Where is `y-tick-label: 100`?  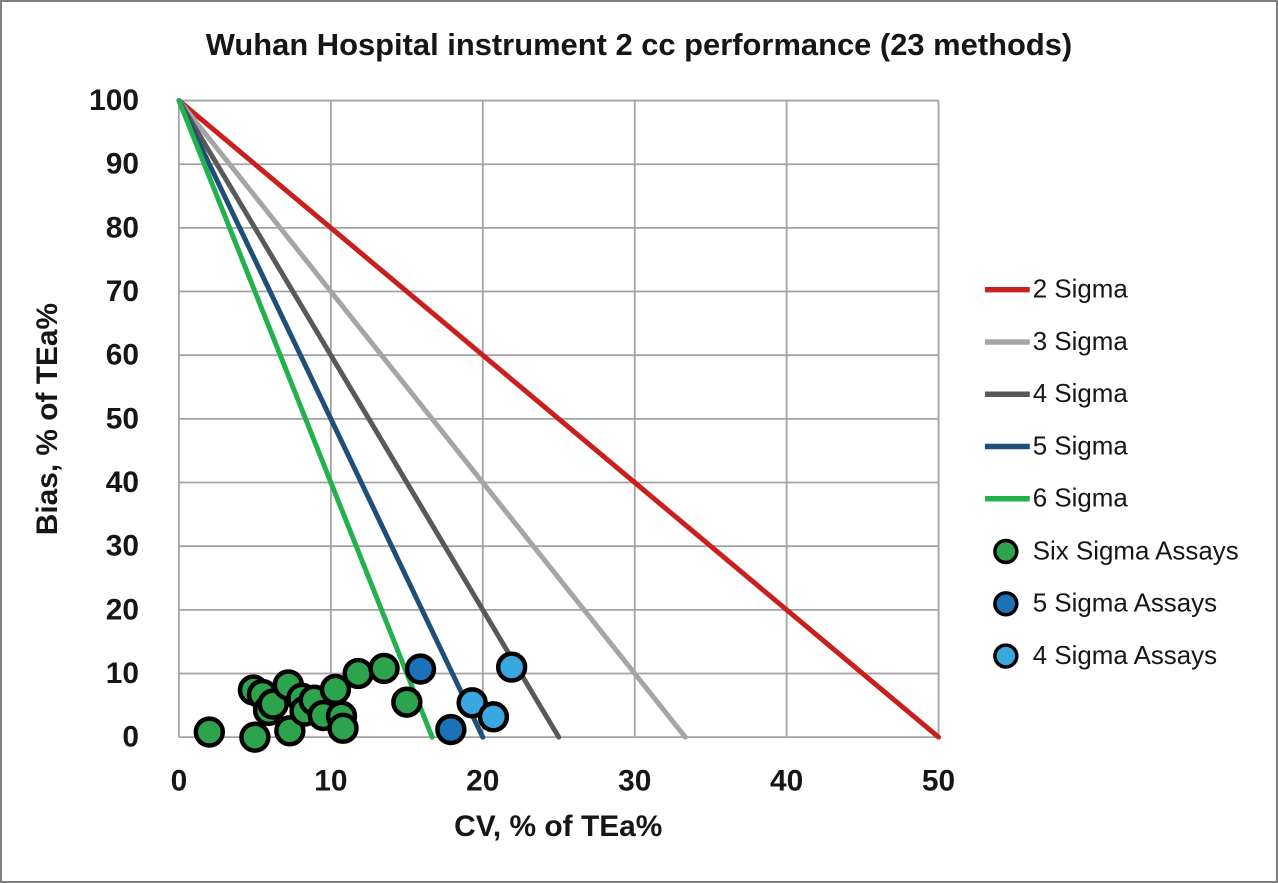 y-tick-label: 100 is located at coordinates (114, 100).